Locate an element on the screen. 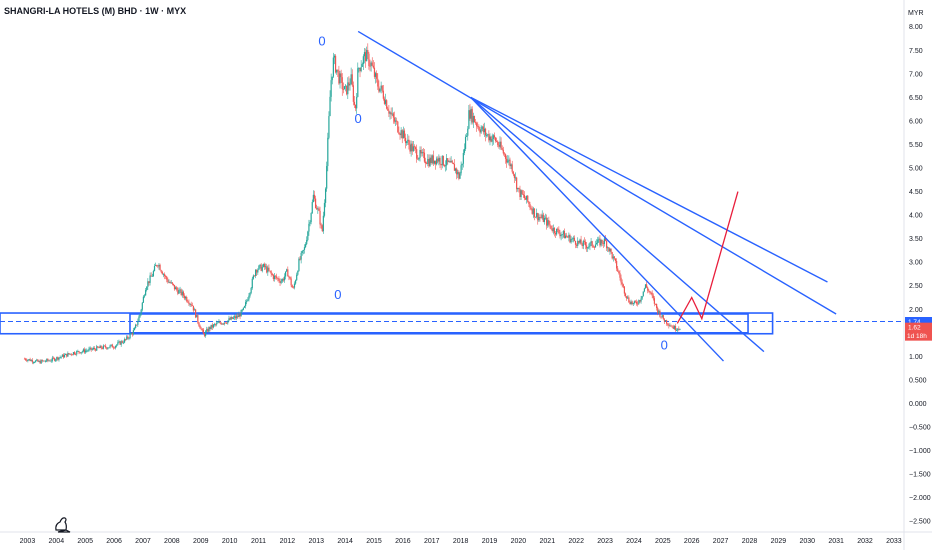 The height and width of the screenshot is (550, 932). time-tick-label: 2032 is located at coordinates (865, 541).